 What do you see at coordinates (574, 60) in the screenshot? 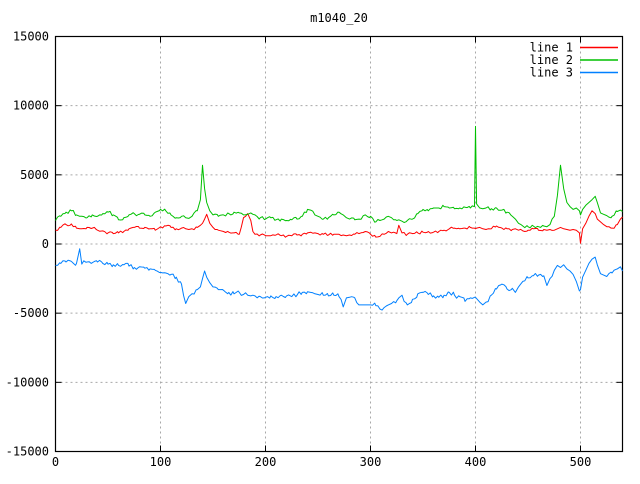
I see `legend: line 1 line 2 line 3` at bounding box center [574, 60].